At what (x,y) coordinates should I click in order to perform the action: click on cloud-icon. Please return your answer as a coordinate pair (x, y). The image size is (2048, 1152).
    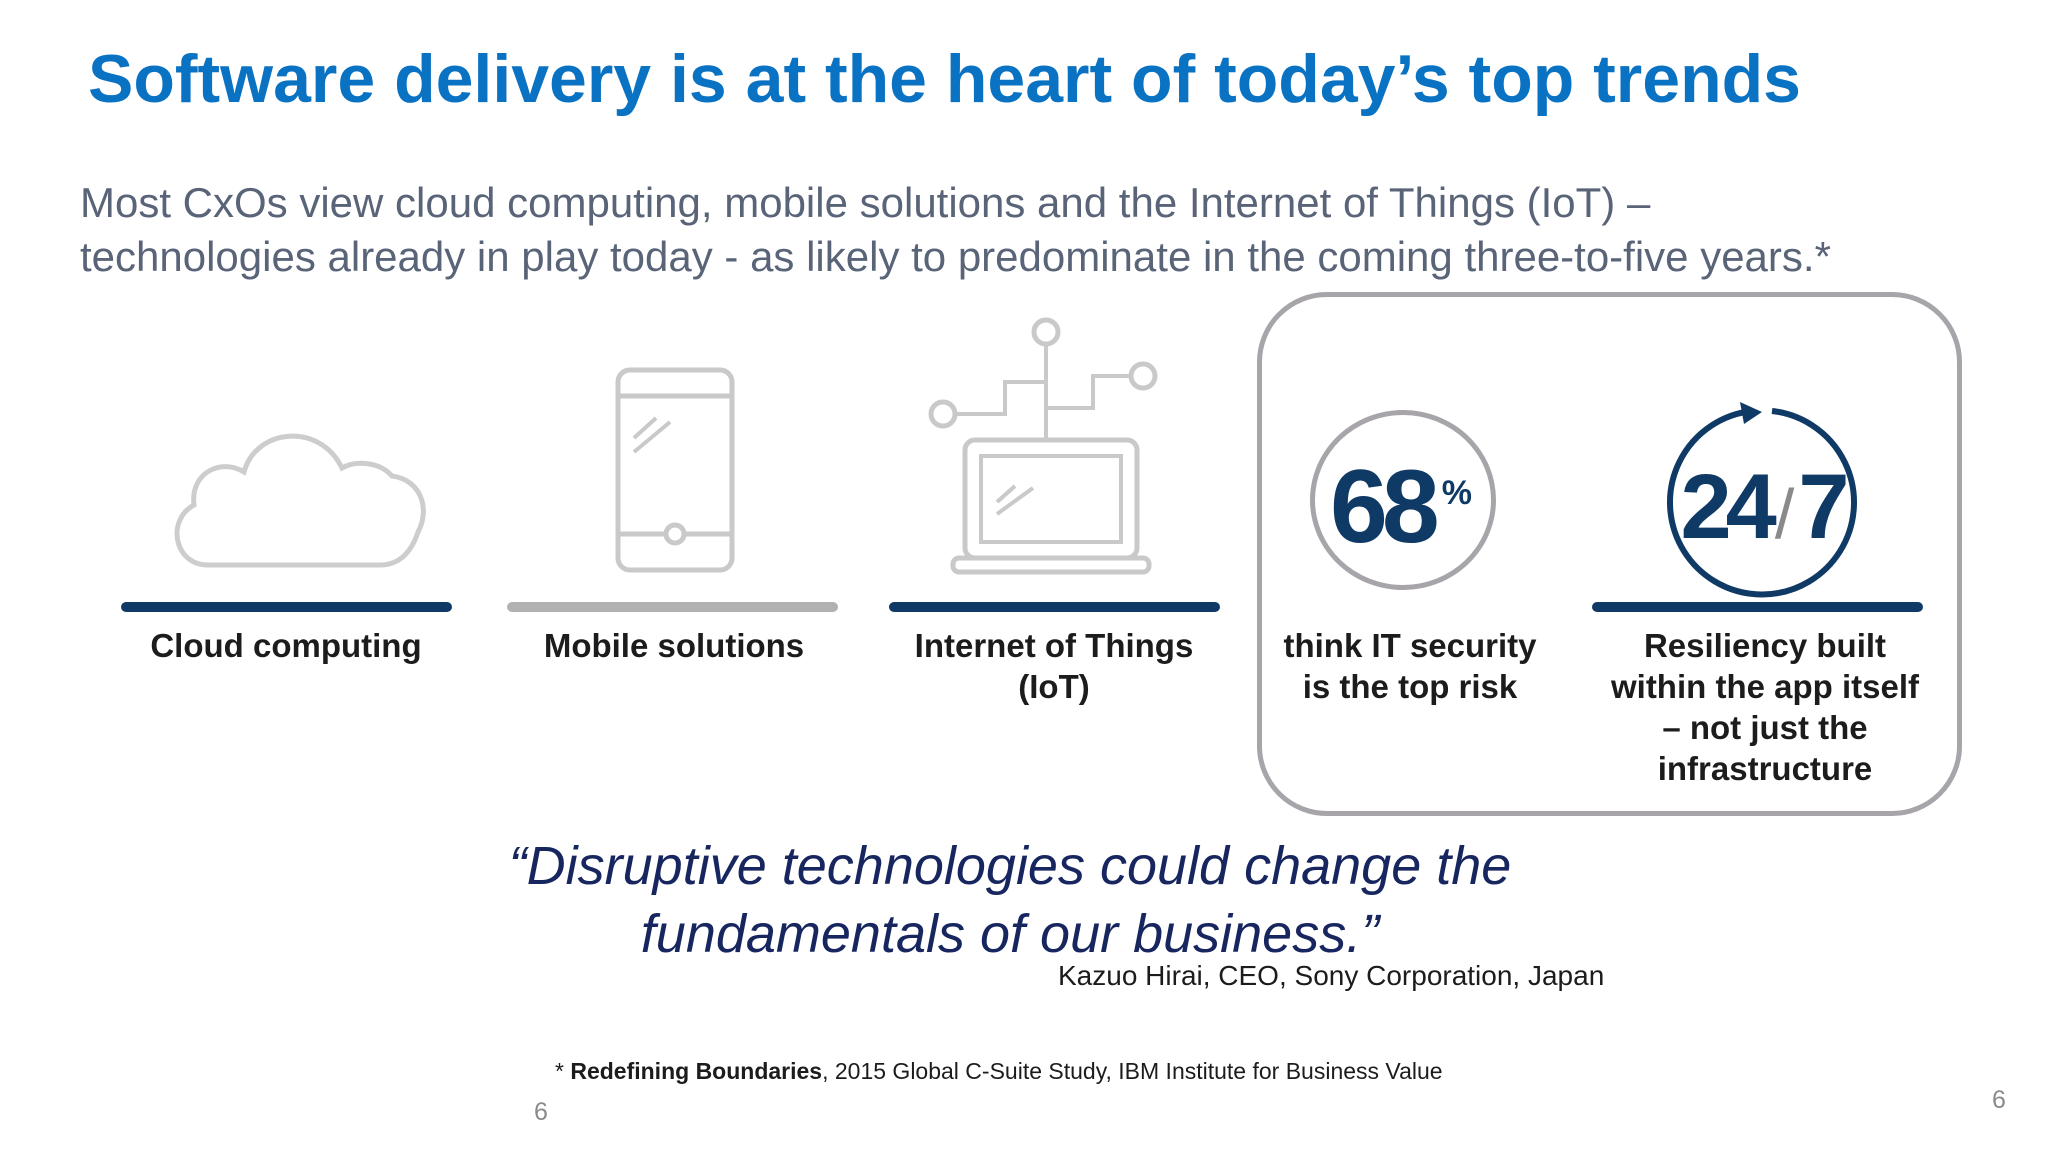
    Looking at the image, I should click on (300, 500).